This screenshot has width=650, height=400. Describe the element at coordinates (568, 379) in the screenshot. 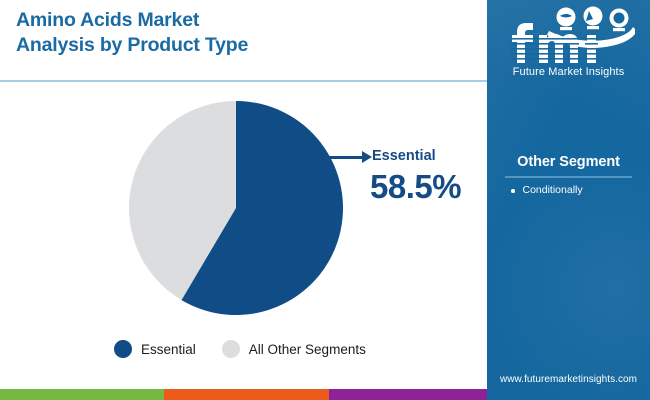

I see `website-url: www.futuremarketinsights.com` at that location.